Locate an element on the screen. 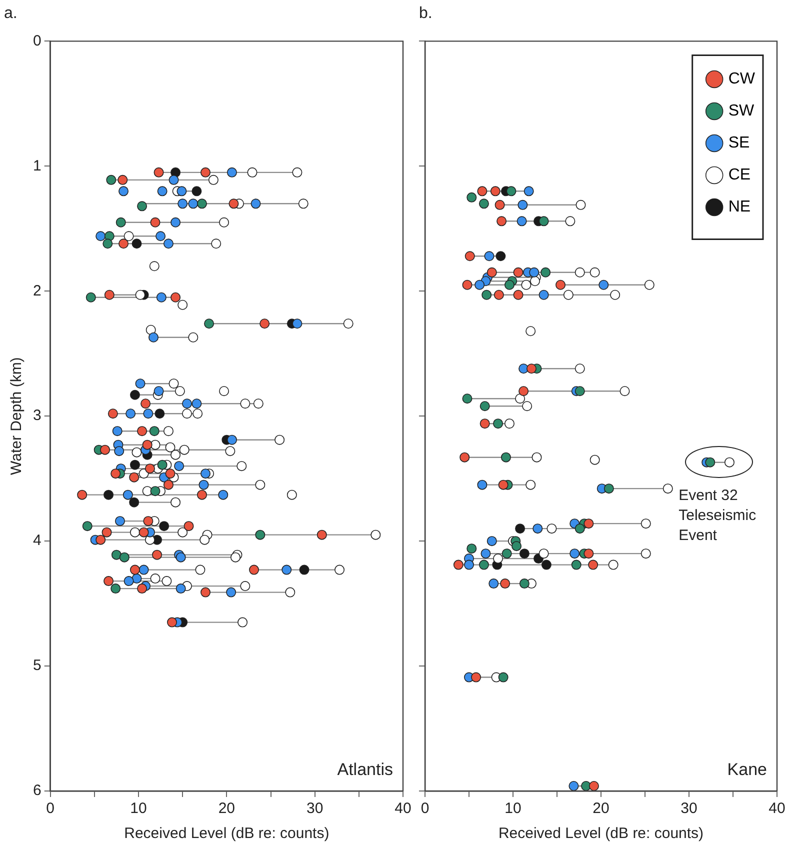  x-tick-label: 10 is located at coordinates (513, 809).